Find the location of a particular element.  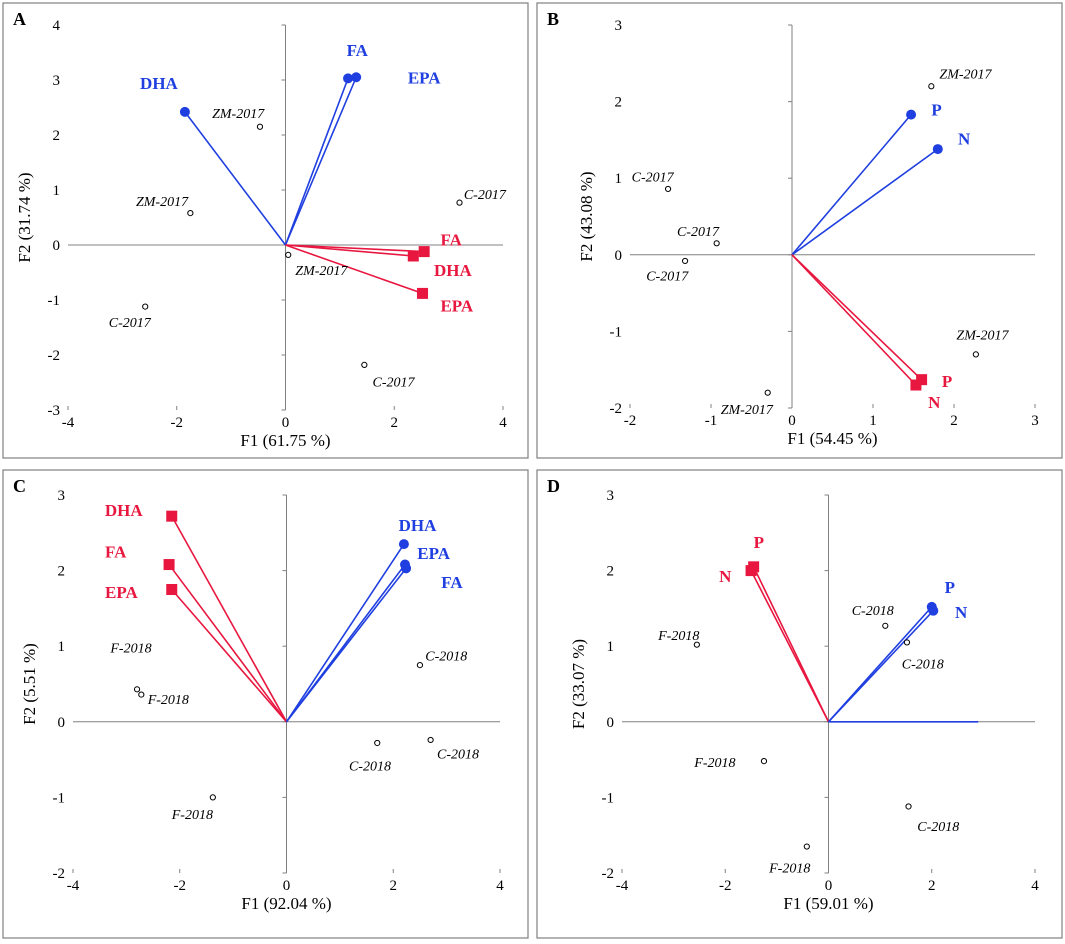

y-axis-title: F2 (5.51 %) is located at coordinates (29, 684).